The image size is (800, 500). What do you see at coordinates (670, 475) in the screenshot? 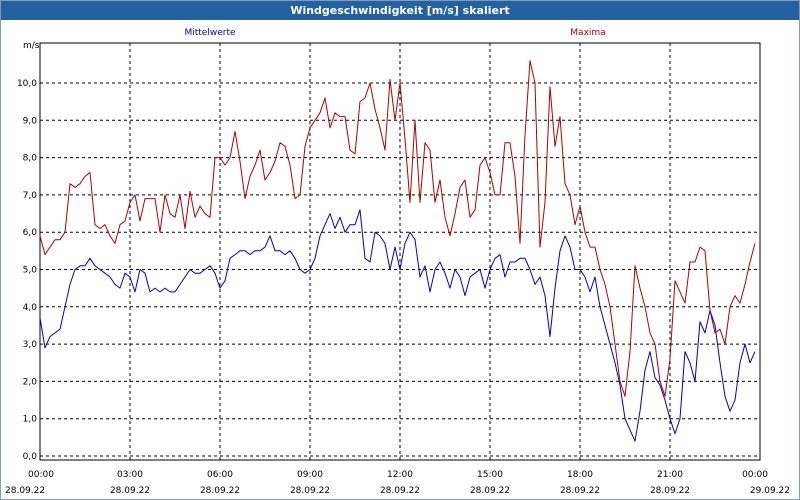
I see `x-tick-time-label: 21:00` at bounding box center [670, 475].